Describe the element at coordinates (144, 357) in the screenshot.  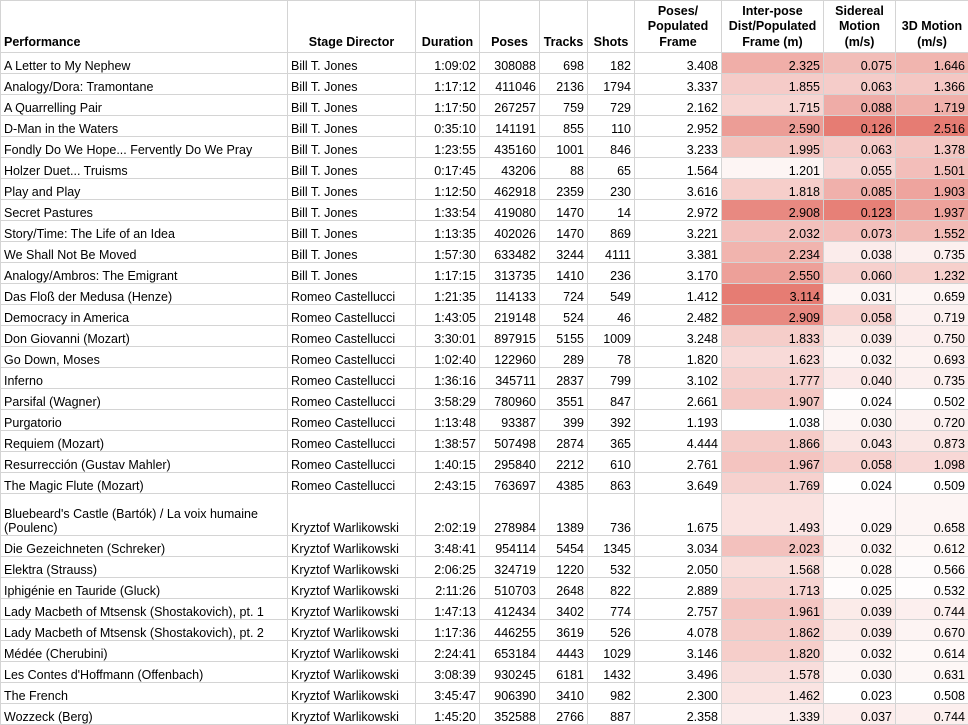
I see `cell-performance: Go Down, Moses` at that location.